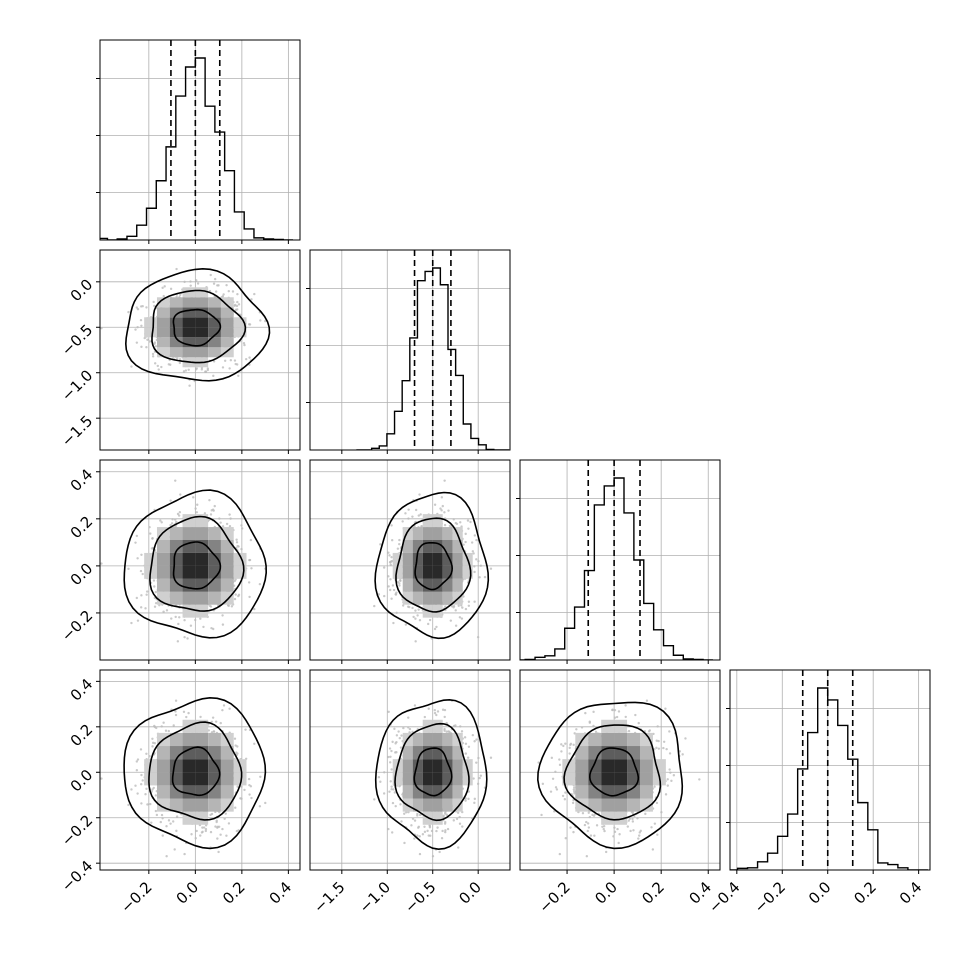 This screenshot has width=970, height=970. What do you see at coordinates (195, 771) in the screenshot?
I see `contour-level` at bounding box center [195, 771].